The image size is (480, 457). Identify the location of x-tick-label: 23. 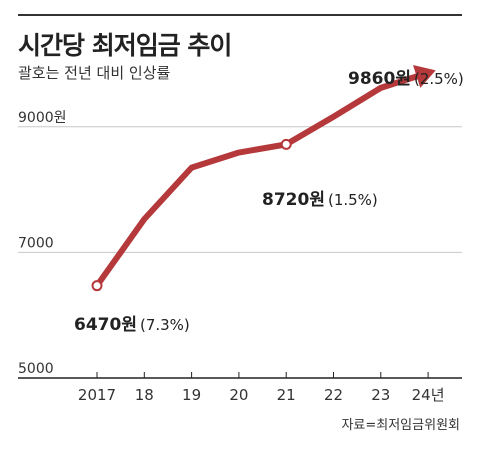
(380, 395).